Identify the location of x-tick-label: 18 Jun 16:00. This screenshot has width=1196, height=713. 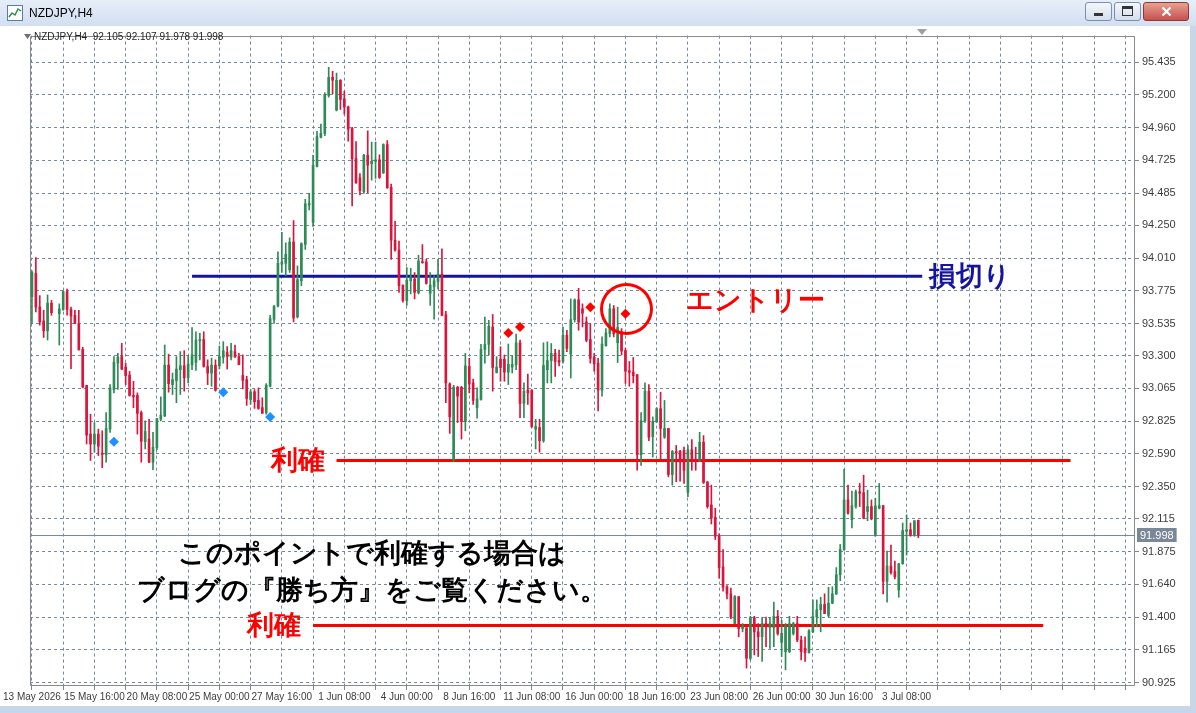
(657, 696).